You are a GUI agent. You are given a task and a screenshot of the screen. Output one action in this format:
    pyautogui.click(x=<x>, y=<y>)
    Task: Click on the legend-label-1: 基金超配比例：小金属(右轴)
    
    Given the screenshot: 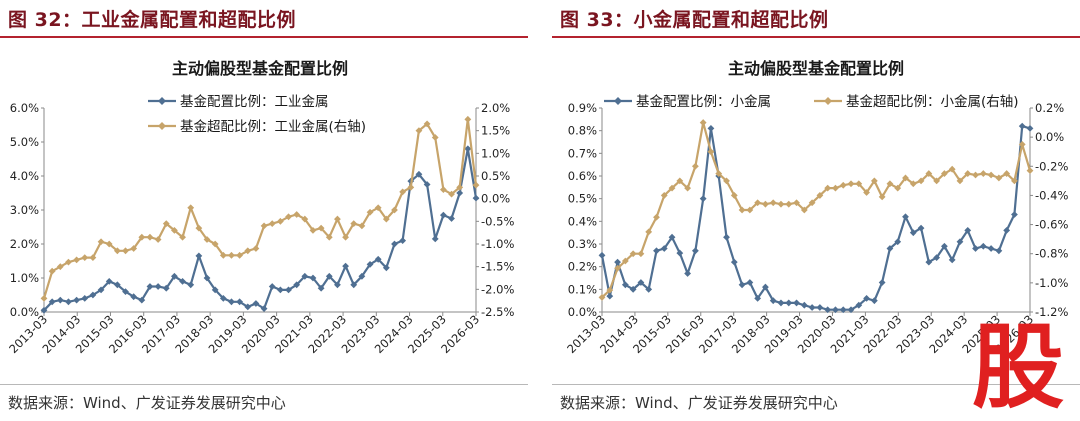 What is the action you would take?
    pyautogui.click(x=932, y=101)
    